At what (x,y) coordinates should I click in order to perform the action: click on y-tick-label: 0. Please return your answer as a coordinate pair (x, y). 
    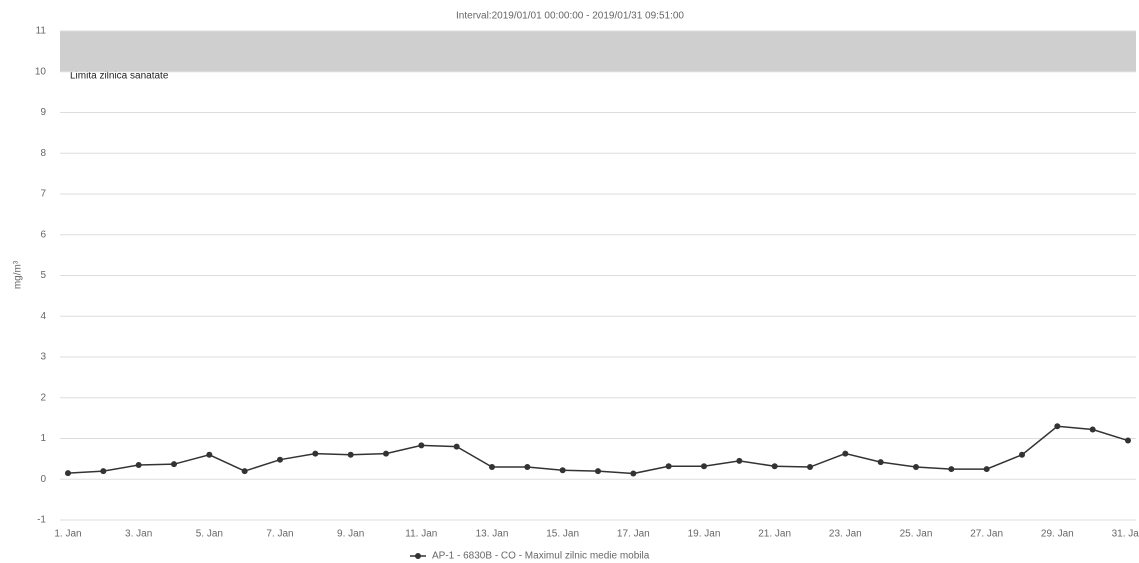
    Looking at the image, I should click on (43, 479).